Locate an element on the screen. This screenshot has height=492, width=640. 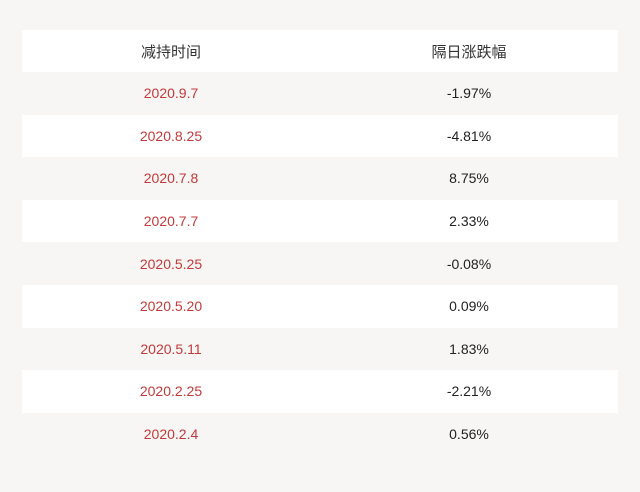
table-header-row: 减持时间 隔日涨跌幅 is located at coordinates (320, 51).